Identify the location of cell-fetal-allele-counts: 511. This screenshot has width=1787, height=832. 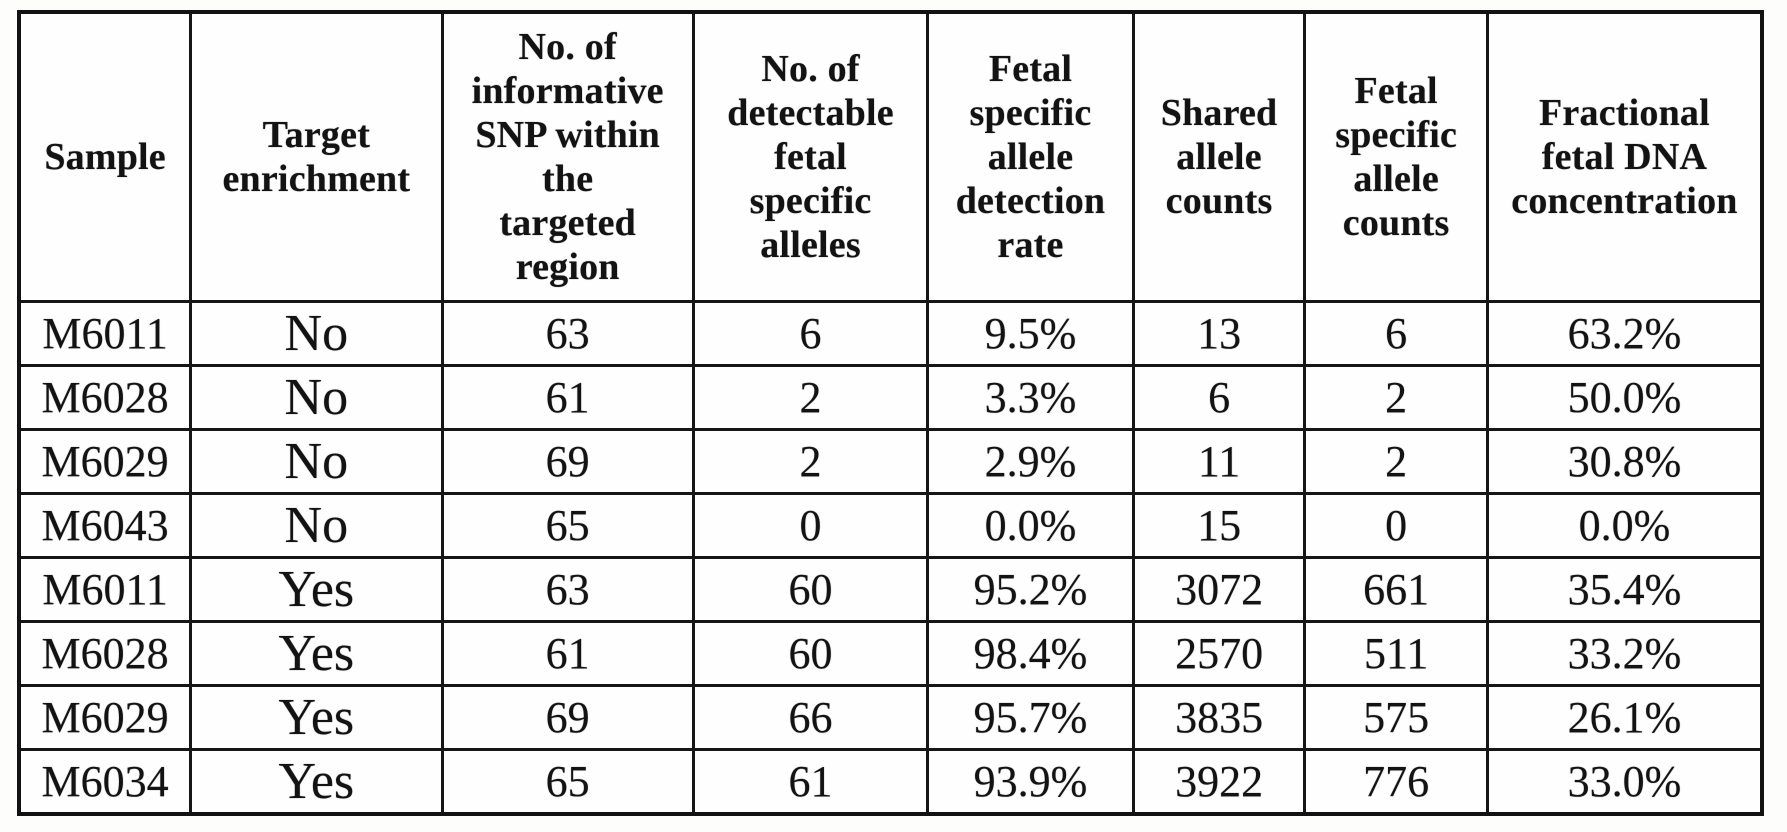
(1396, 653).